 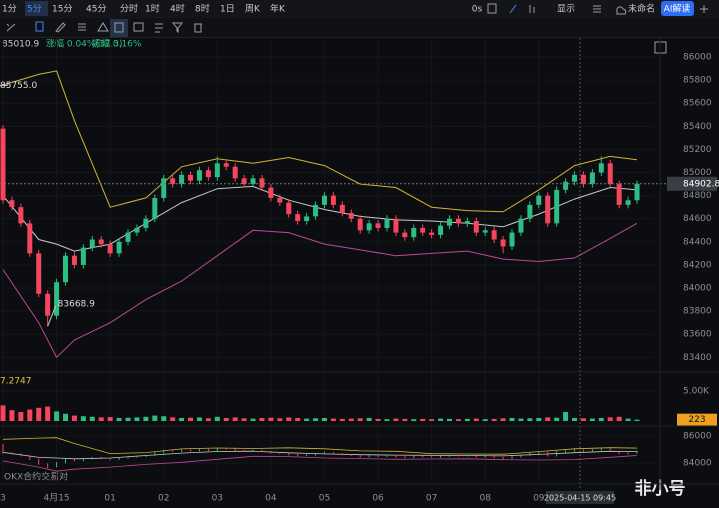 What do you see at coordinates (477, 10) in the screenshot?
I see `countdown: 0s` at bounding box center [477, 10].